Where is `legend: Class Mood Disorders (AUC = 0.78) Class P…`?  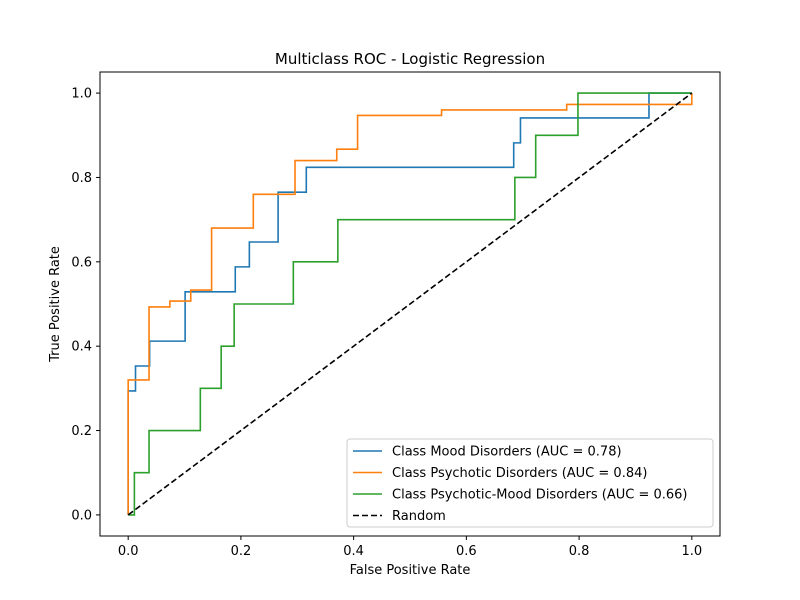 legend: Class Mood Disorders (AUC = 0.78) Class P… is located at coordinates (530, 483).